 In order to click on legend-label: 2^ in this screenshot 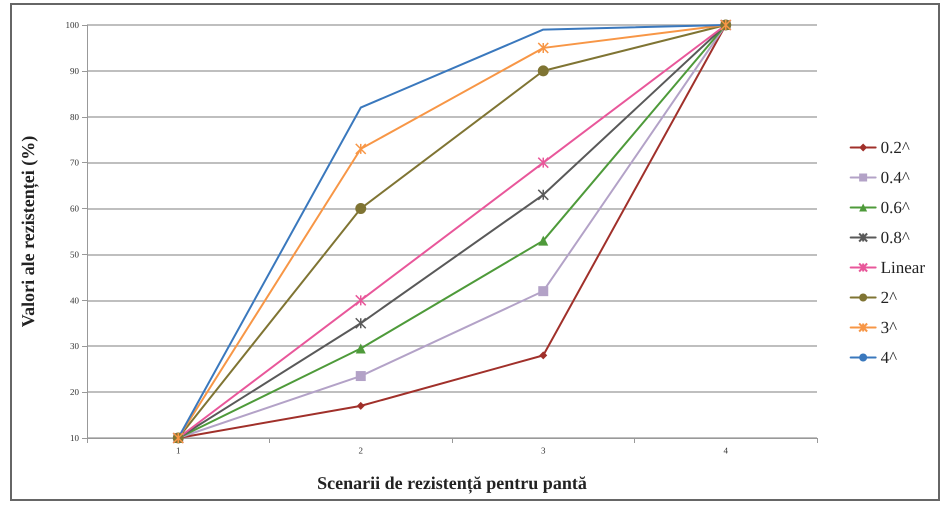, I will do `click(889, 297)`.